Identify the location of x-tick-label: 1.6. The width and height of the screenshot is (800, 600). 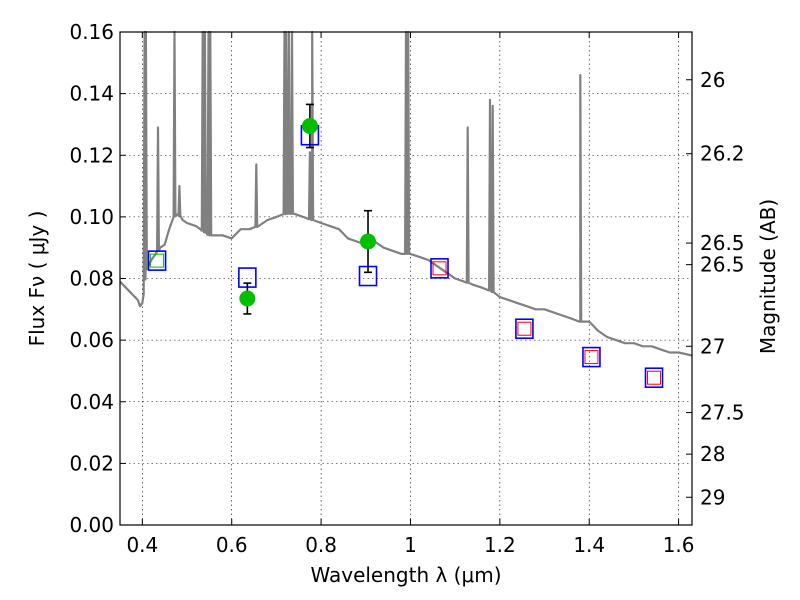
(679, 545).